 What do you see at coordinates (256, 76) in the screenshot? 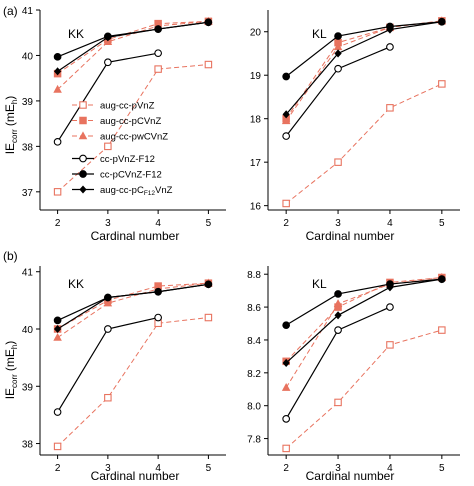
I see `y-tick-label: 19` at bounding box center [256, 76].